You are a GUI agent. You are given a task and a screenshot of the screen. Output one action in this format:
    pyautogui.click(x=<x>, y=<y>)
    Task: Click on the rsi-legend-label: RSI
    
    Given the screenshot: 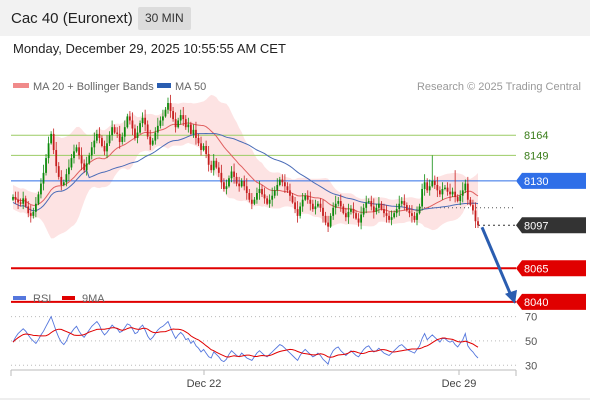 What is the action you would take?
    pyautogui.click(x=42, y=299)
    